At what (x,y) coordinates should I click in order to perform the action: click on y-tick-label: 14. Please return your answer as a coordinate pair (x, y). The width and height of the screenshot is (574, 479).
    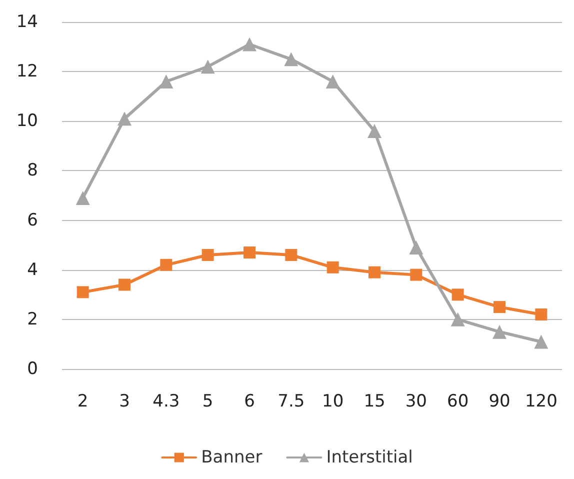
    Looking at the image, I should click on (27, 22).